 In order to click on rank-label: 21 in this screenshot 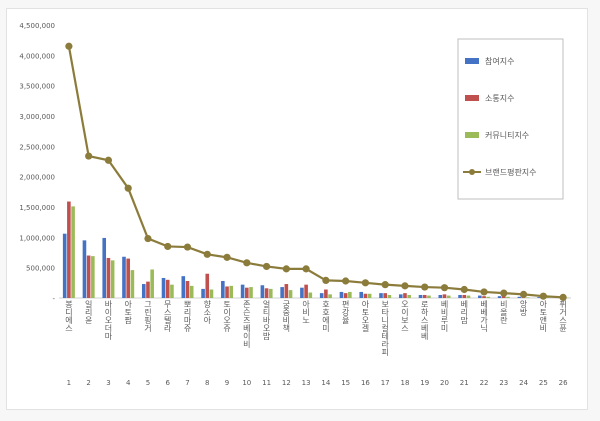, I will do `click(464, 383)`.